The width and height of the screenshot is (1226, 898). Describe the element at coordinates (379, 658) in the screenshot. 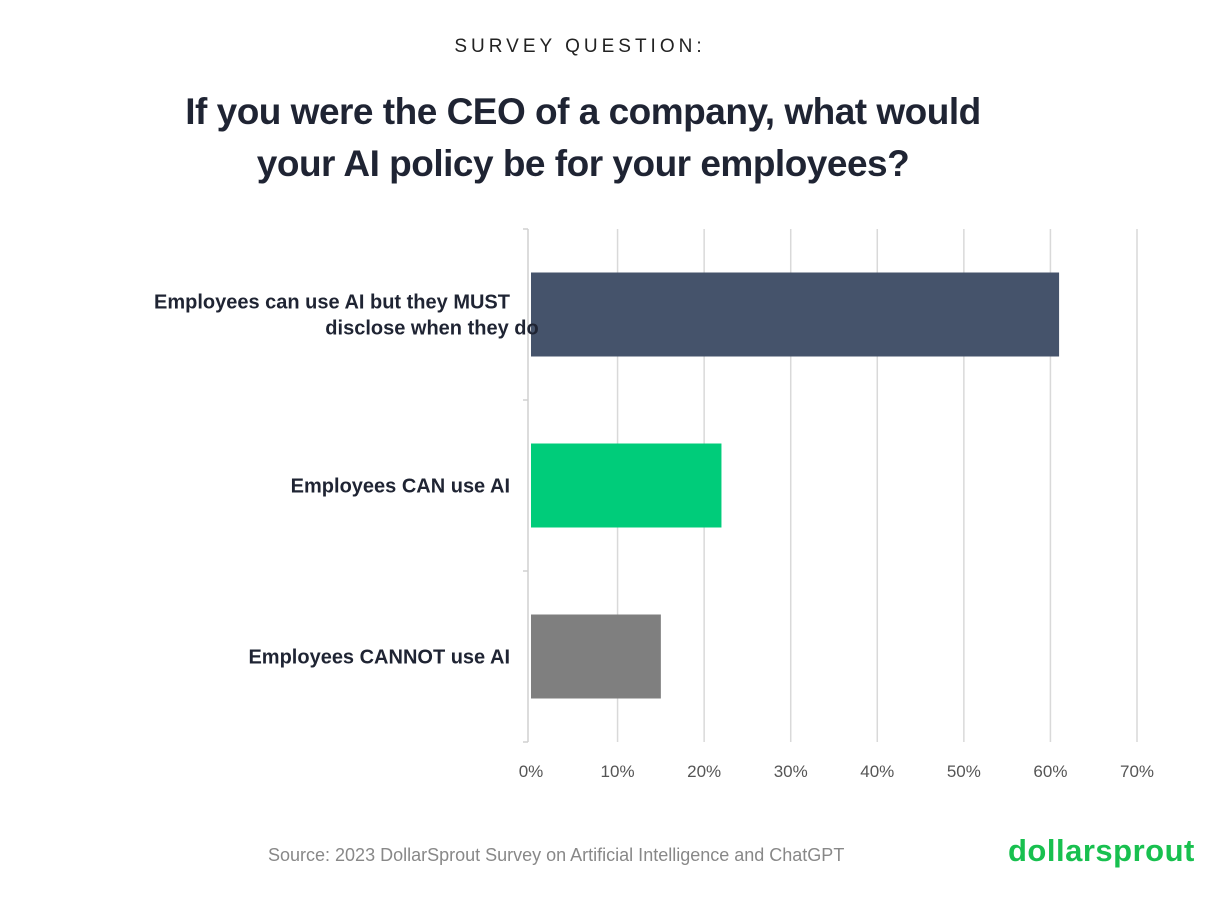

I see `category-label: Employees CANNOT use AI` at that location.